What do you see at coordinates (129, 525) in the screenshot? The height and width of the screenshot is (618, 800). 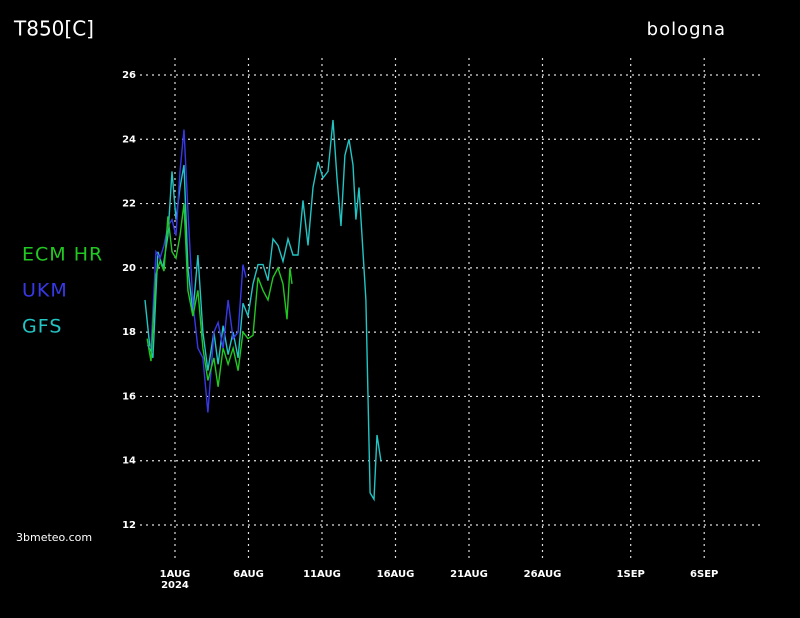 I see `y-tick-label: 12` at bounding box center [129, 525].